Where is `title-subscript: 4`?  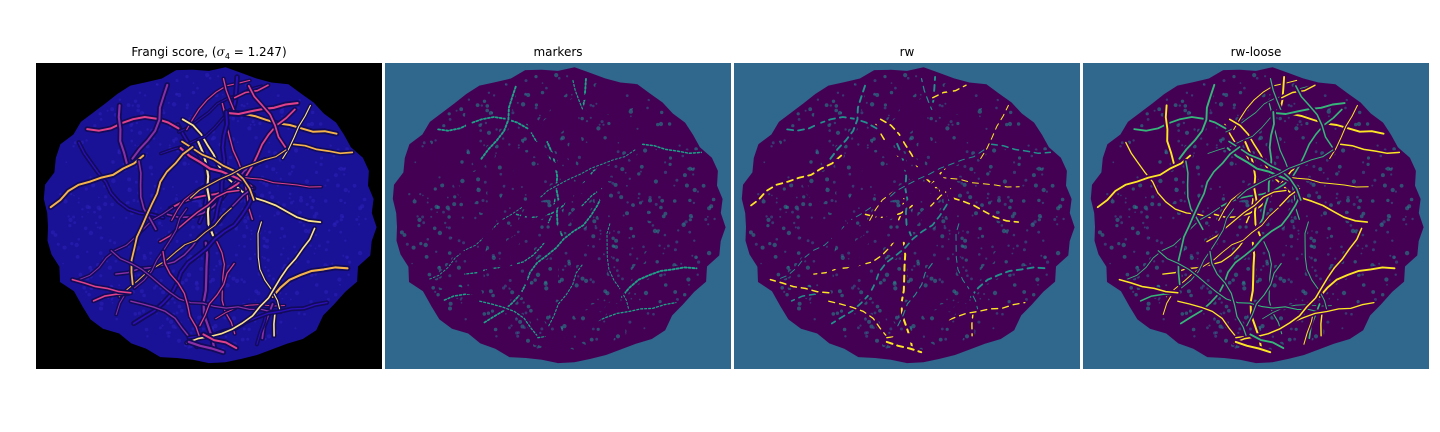 title-subscript: 4 is located at coordinates (227, 56).